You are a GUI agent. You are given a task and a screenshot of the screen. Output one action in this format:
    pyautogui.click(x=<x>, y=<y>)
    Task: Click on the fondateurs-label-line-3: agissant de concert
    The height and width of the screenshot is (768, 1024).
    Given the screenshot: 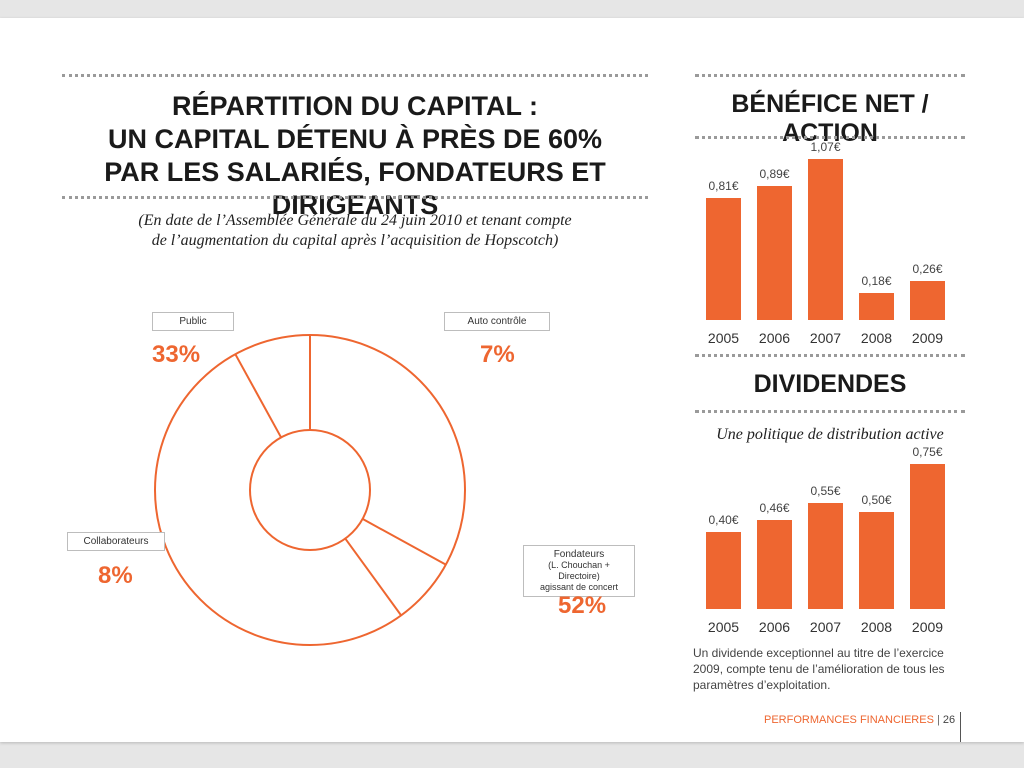 What is the action you would take?
    pyautogui.click(x=579, y=587)
    